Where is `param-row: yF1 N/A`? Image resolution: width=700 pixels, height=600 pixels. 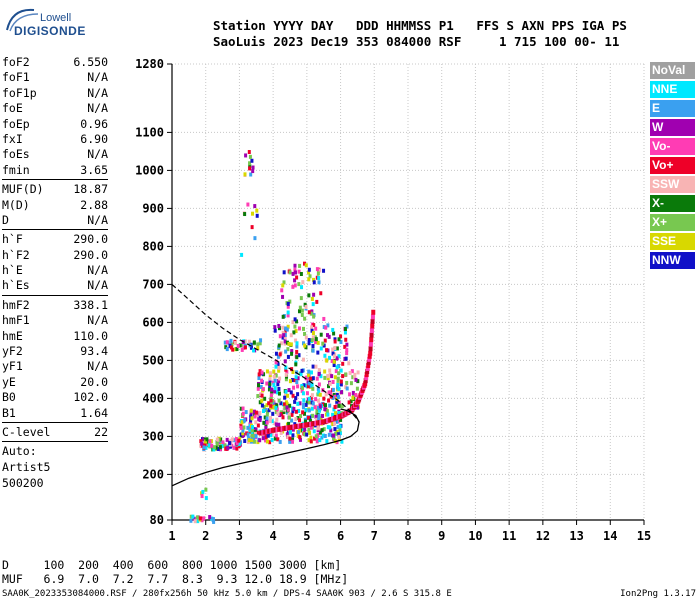
param-row: yF1 N/A is located at coordinates (55, 366).